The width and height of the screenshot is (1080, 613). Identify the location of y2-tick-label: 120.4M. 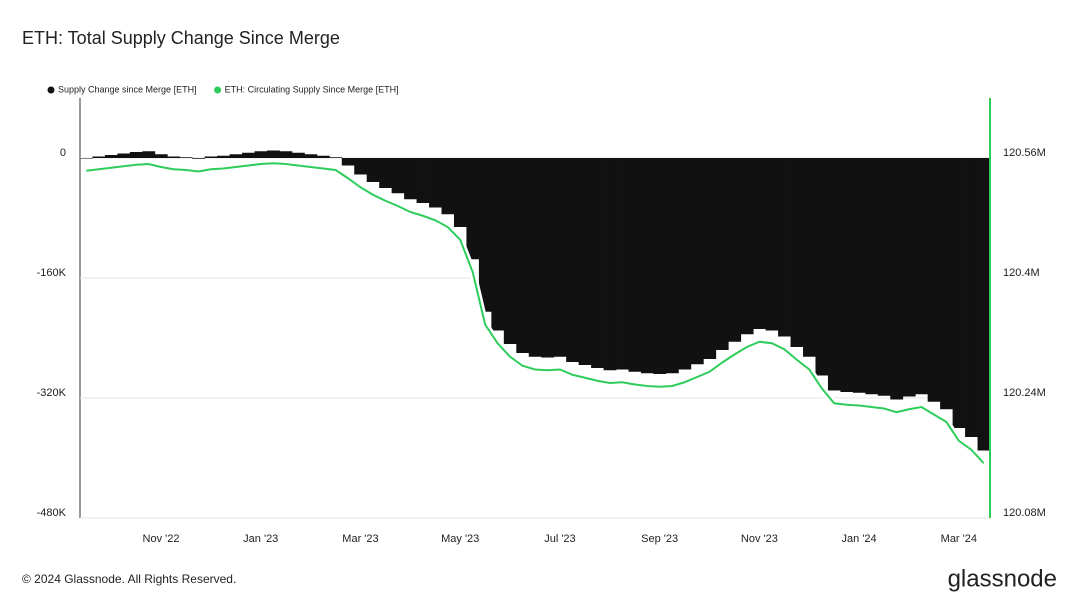
(1021, 273).